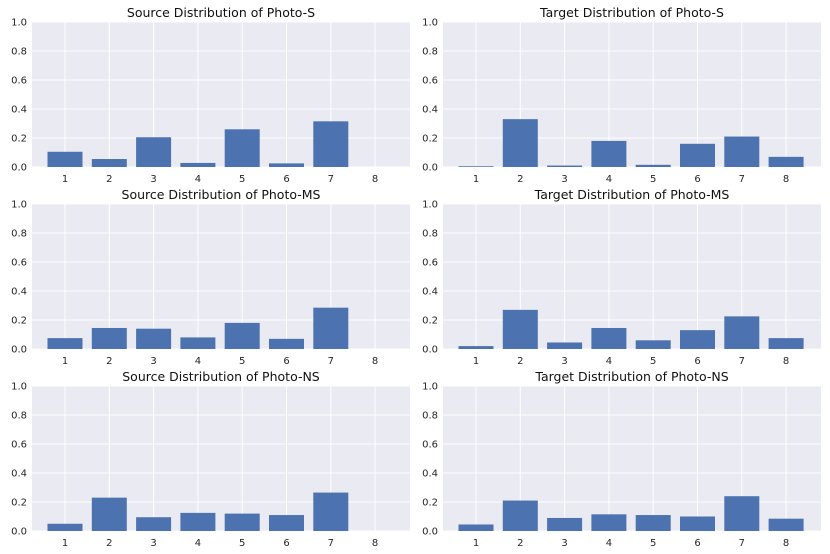 The height and width of the screenshot is (554, 830). Describe the element at coordinates (609, 179) in the screenshot. I see `x-tick-label: 4` at that location.